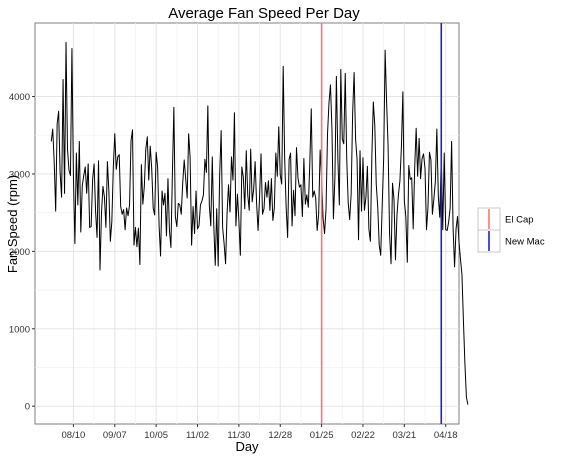  I want to click on legend: El Cap New Mac, so click(511, 230).